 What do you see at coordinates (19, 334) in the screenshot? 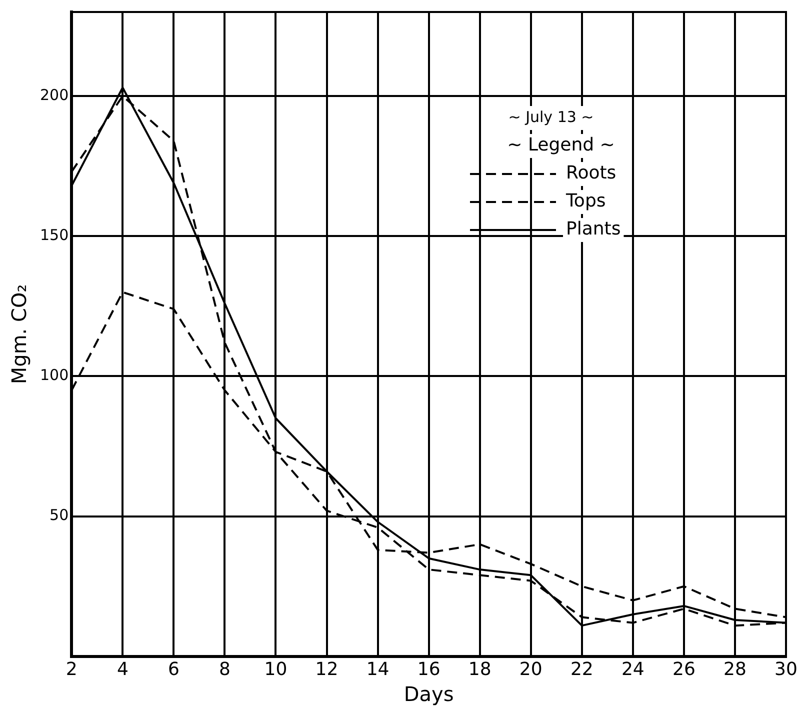
I see `y-axis-title: Mgm. CO₂` at bounding box center [19, 334].